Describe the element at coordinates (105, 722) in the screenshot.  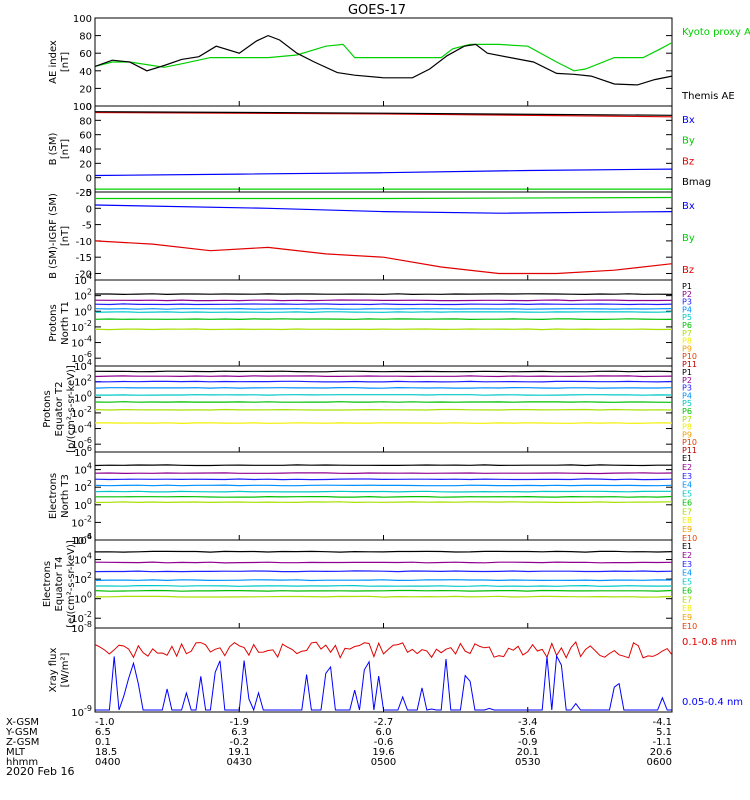
I see `x-tick-label: -1.0` at that location.